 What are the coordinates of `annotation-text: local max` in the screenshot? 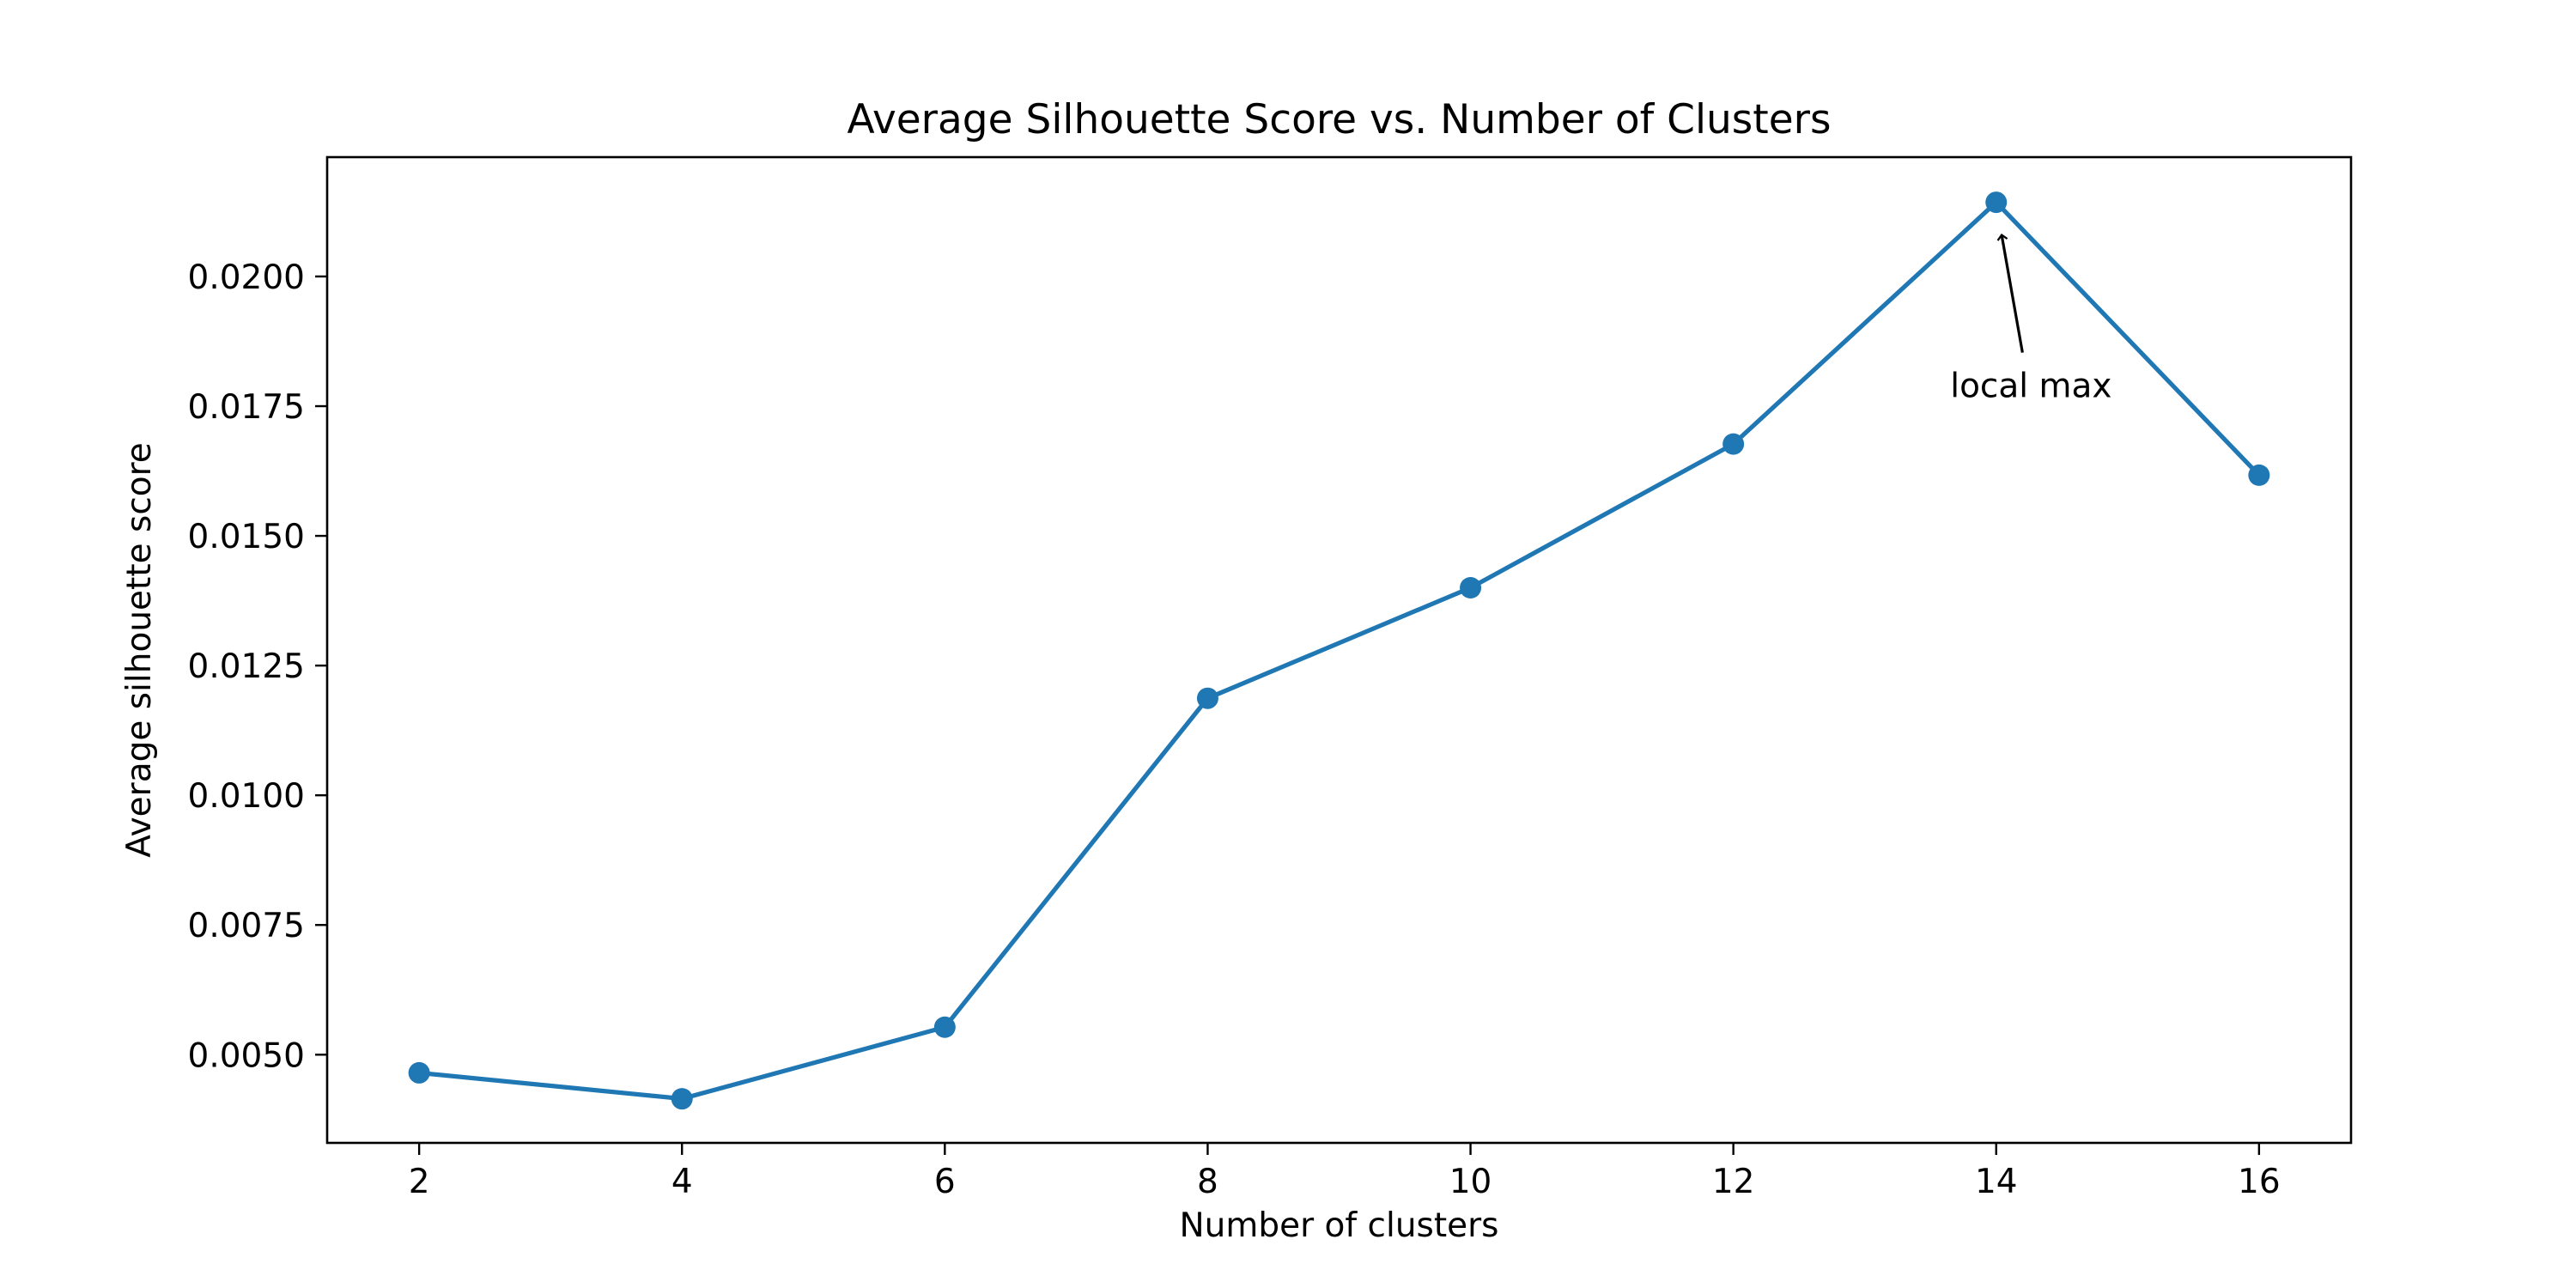 It's located at (2031, 387).